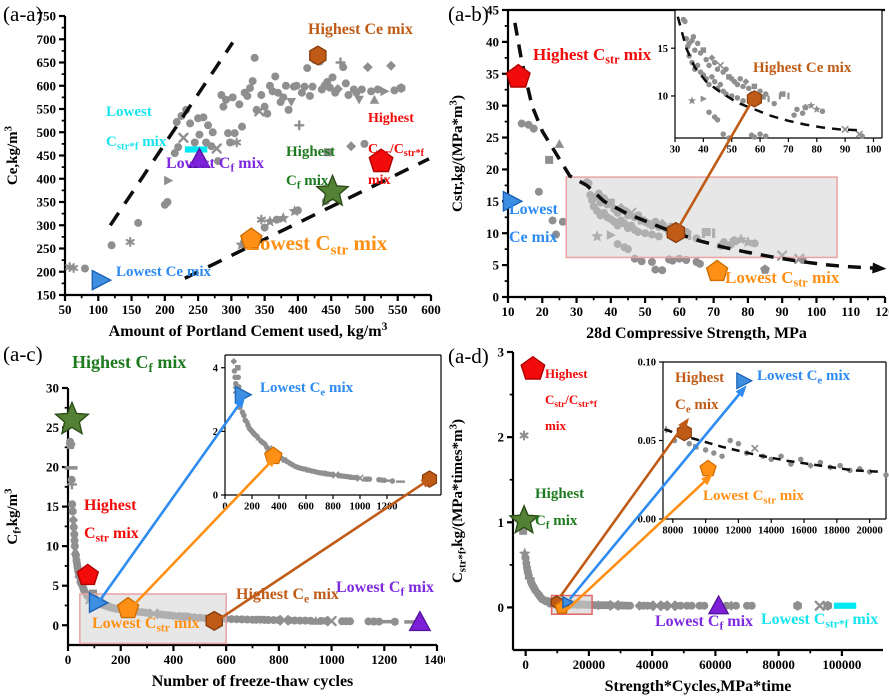  What do you see at coordinates (365, 309) in the screenshot?
I see `chart-text: 500` at bounding box center [365, 309].